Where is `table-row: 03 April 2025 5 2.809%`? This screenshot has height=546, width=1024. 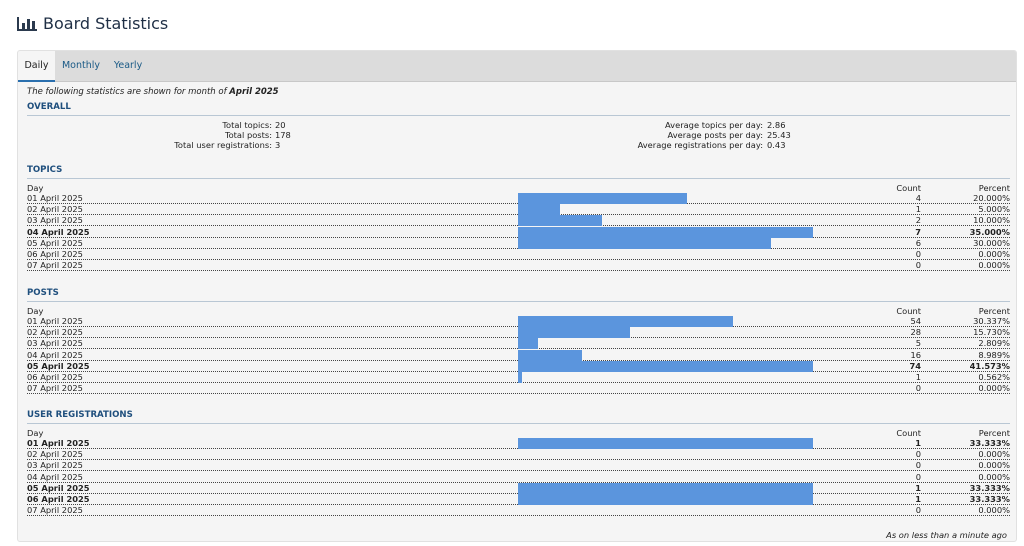 table-row: 03 April 2025 5 2.809% is located at coordinates (518, 344).